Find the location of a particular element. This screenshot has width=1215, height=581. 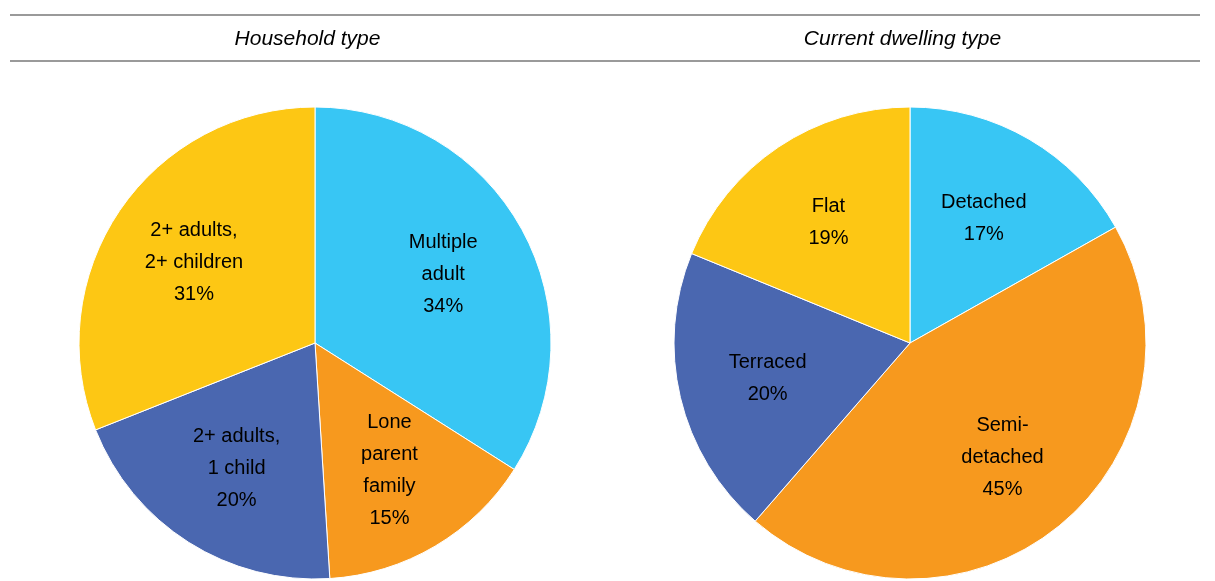

slice-label: Multiple adult is located at coordinates (443, 256).